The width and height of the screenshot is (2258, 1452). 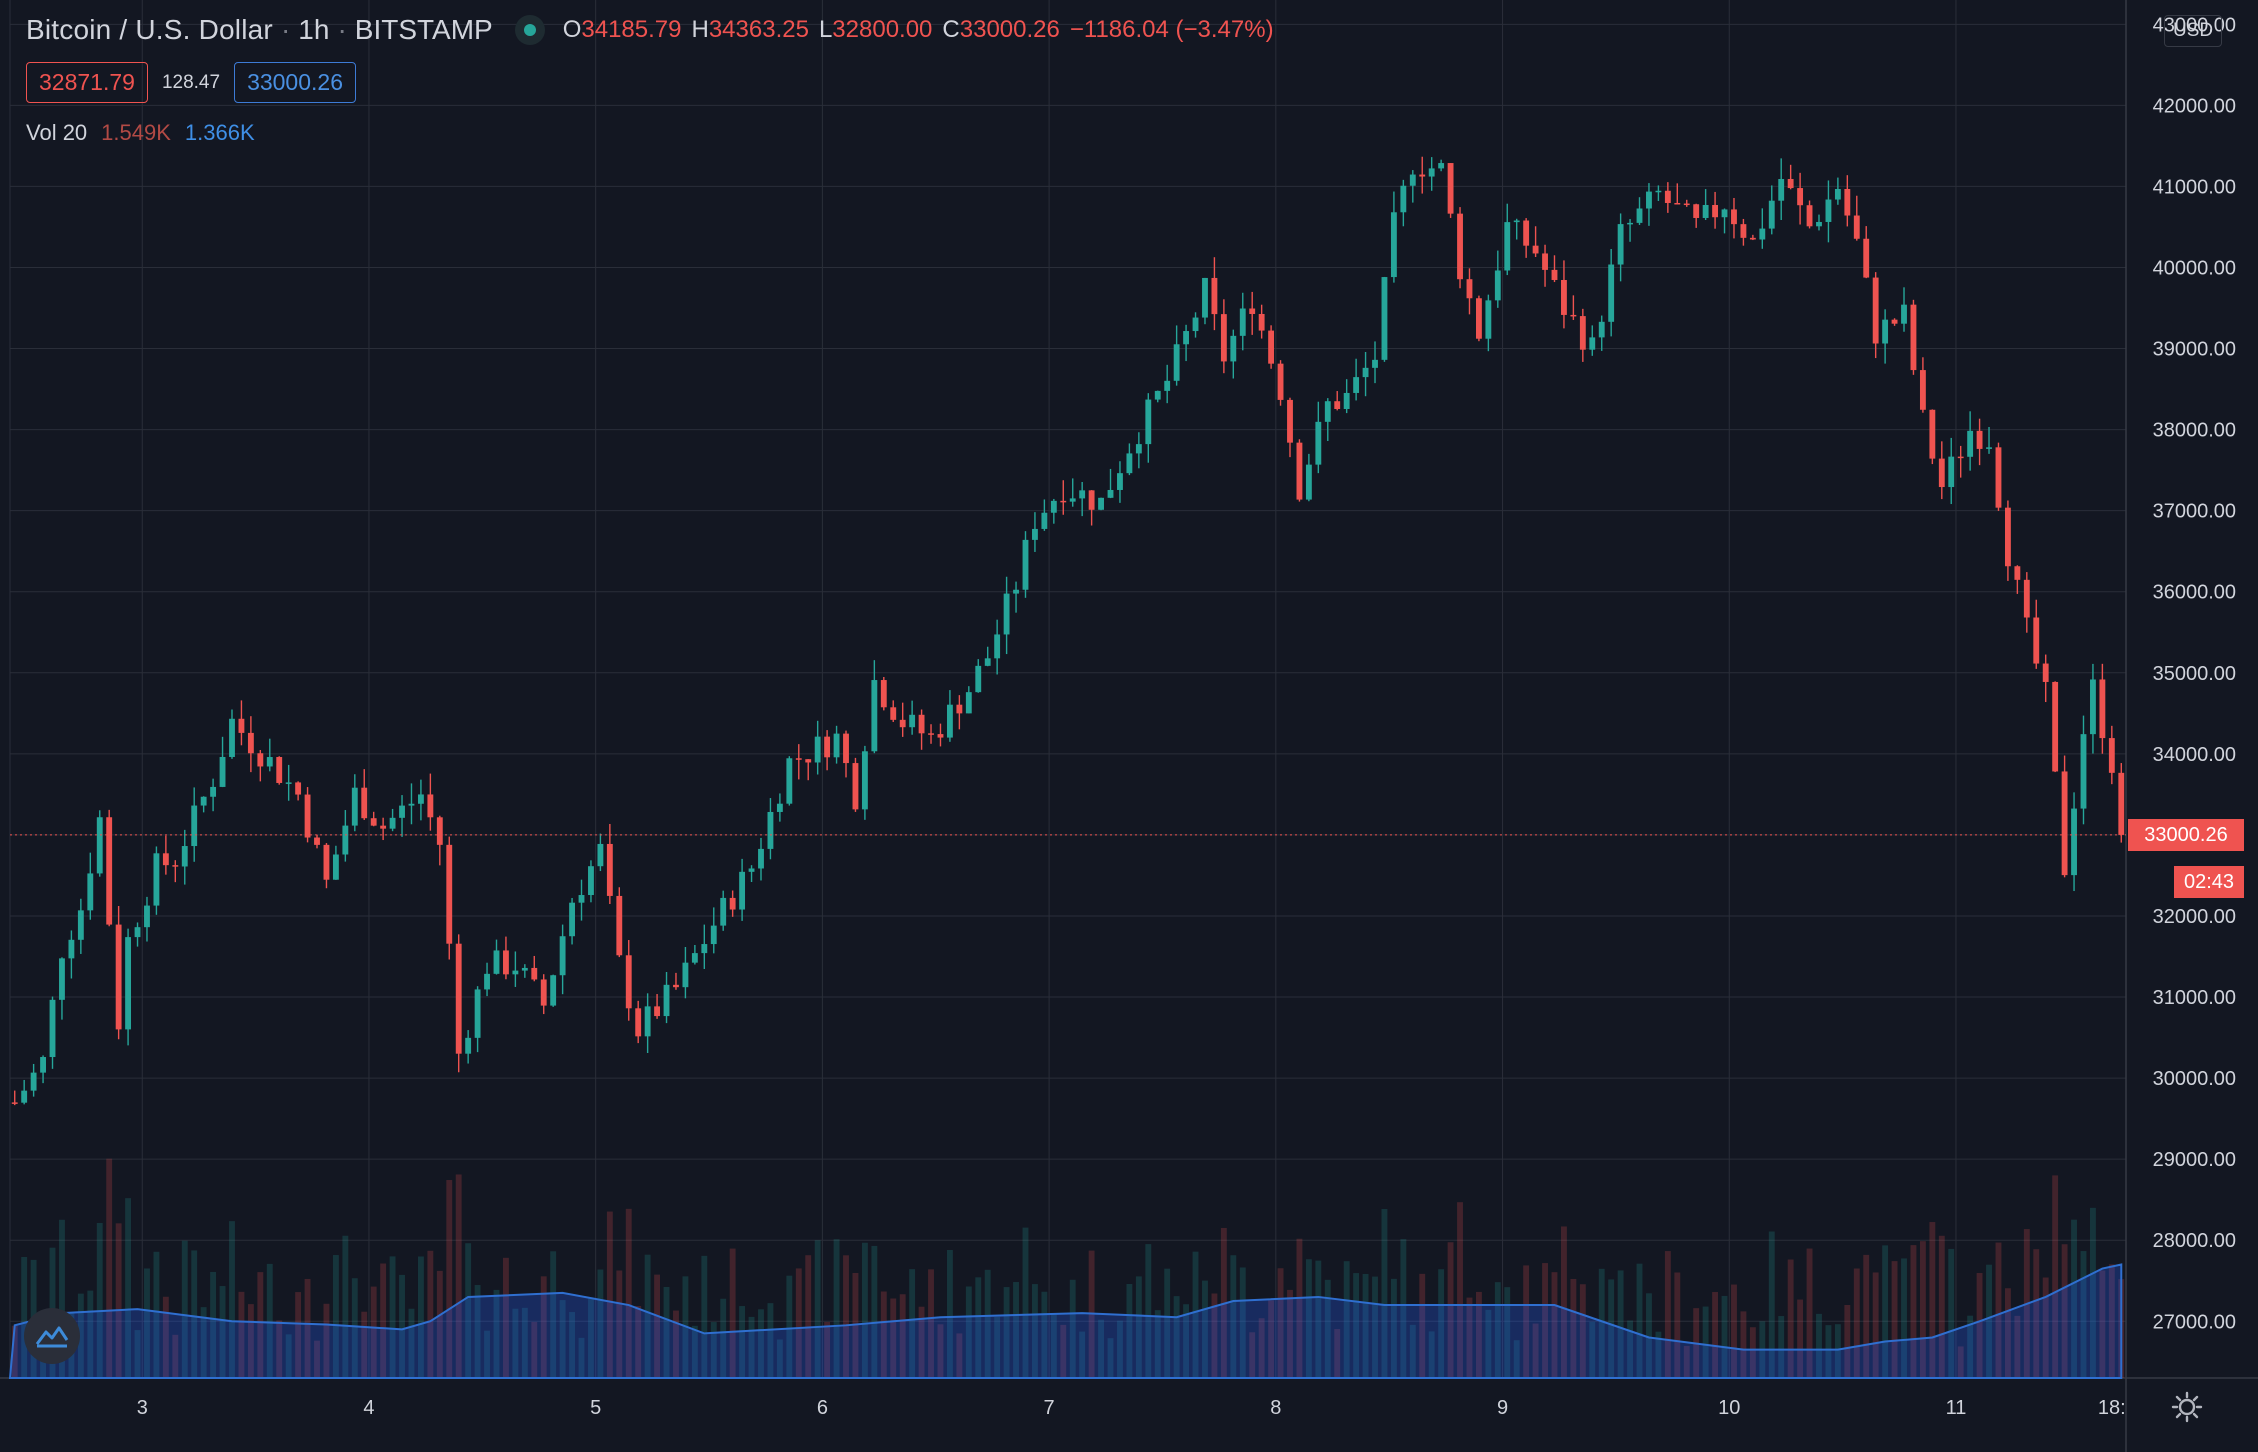 What do you see at coordinates (1275, 1408) in the screenshot?
I see `time-tick-label: 8` at bounding box center [1275, 1408].